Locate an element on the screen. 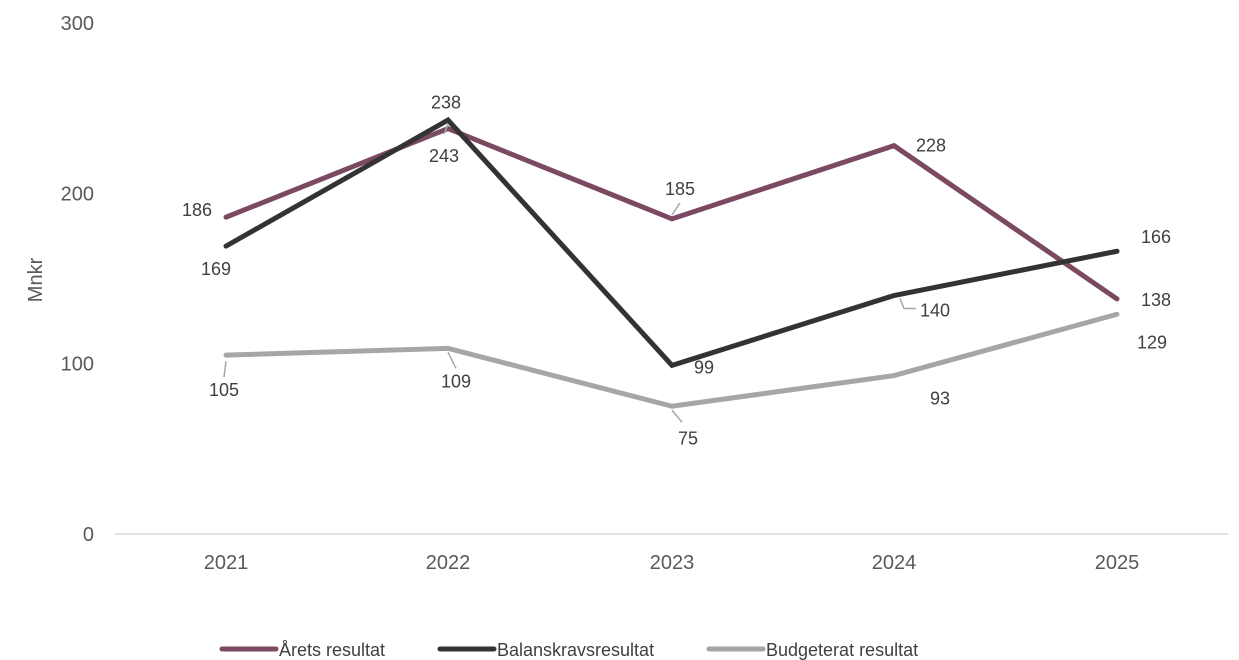 The image size is (1239, 660). x-tick-label: 2023 is located at coordinates (672, 563).